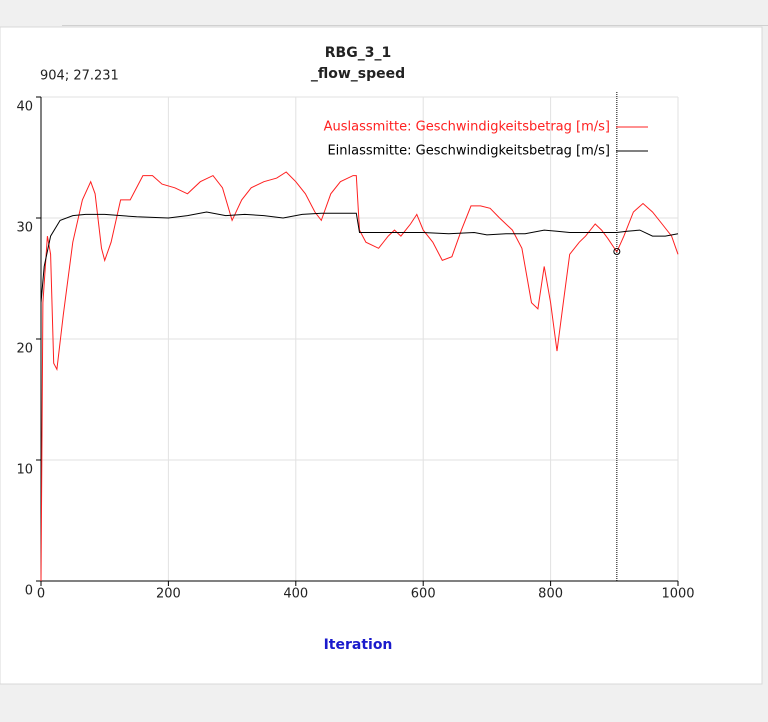 The height and width of the screenshot is (722, 768). What do you see at coordinates (358, 74) in the screenshot?
I see `chart-subtitle: _flow_speed` at bounding box center [358, 74].